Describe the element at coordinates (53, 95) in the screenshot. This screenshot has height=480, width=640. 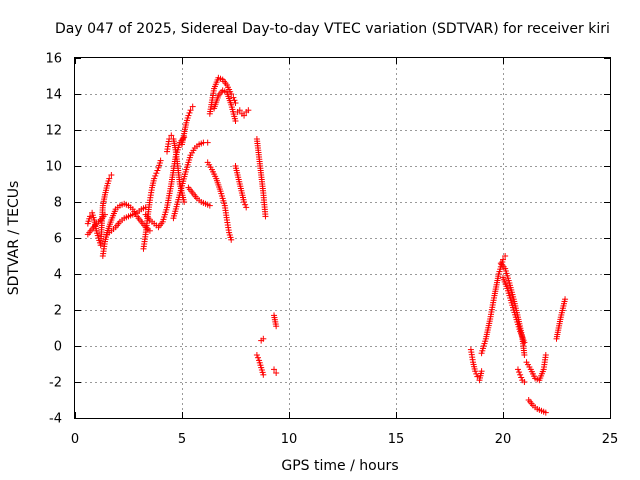
I see `y-tick-label: 14` at that location.